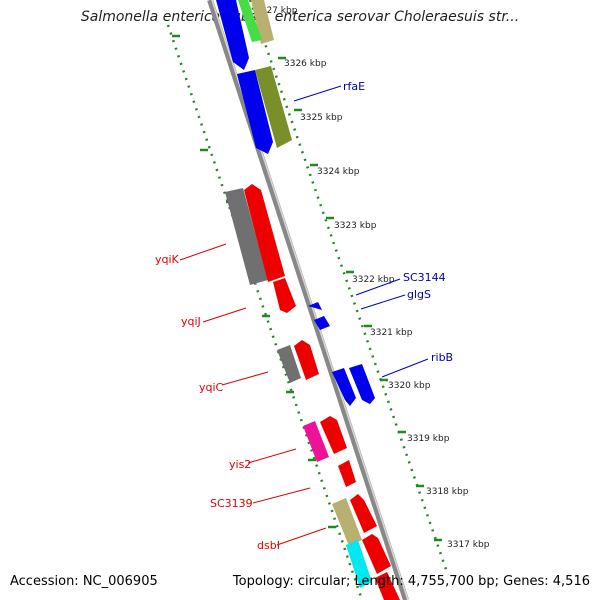 The width and height of the screenshot is (600, 600). Describe the element at coordinates (447, 492) in the screenshot. I see `scale-label: 3318 kbp` at that location.